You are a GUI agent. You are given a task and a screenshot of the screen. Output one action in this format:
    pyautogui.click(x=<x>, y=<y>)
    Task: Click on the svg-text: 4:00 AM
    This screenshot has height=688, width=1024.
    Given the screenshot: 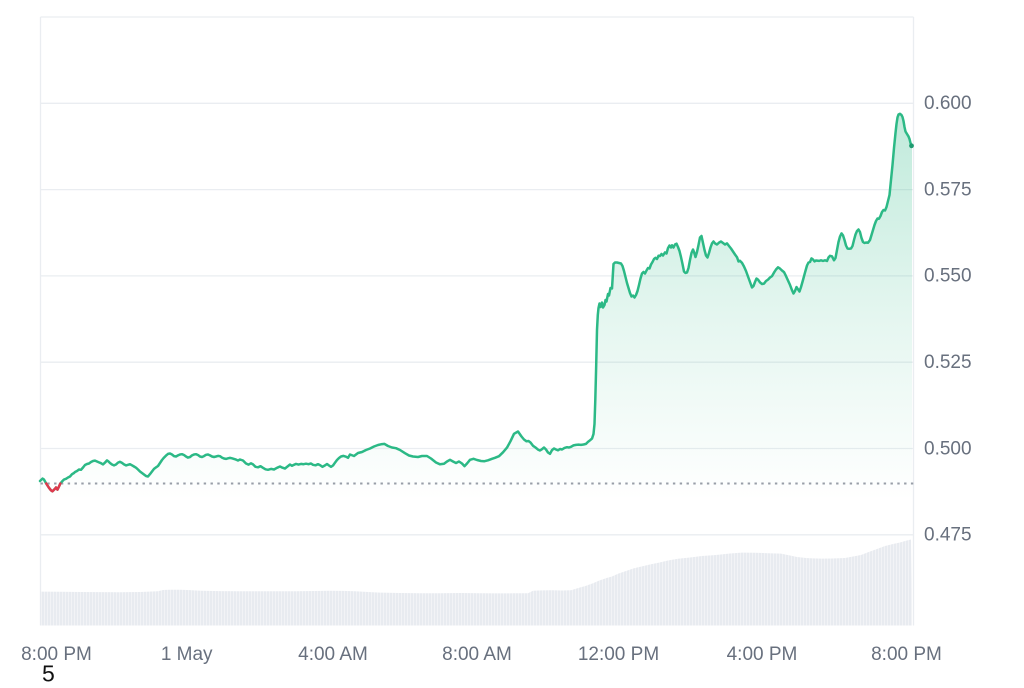 What is the action you would take?
    pyautogui.click(x=333, y=654)
    